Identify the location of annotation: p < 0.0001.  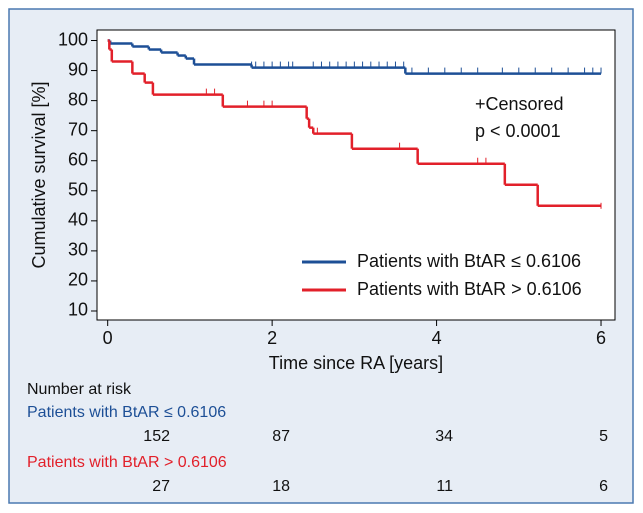
(518, 131).